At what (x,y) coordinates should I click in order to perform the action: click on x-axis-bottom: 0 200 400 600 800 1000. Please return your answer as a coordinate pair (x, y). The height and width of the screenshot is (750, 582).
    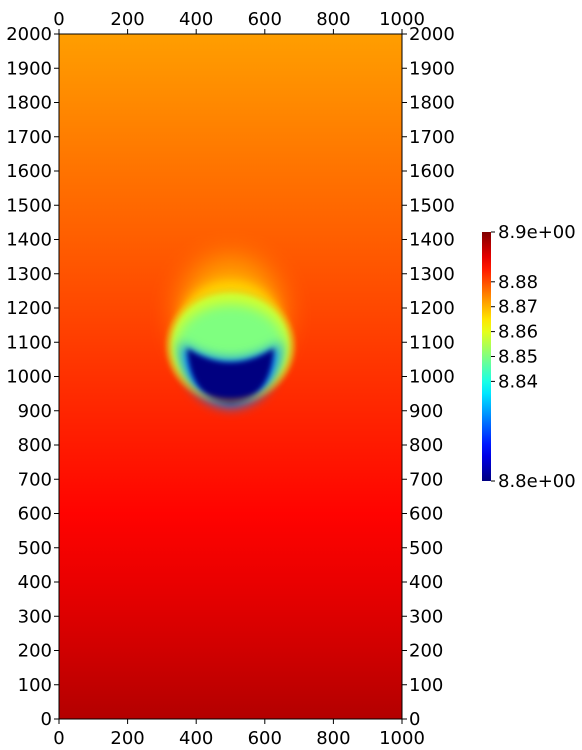
    Looking at the image, I should click on (239, 734).